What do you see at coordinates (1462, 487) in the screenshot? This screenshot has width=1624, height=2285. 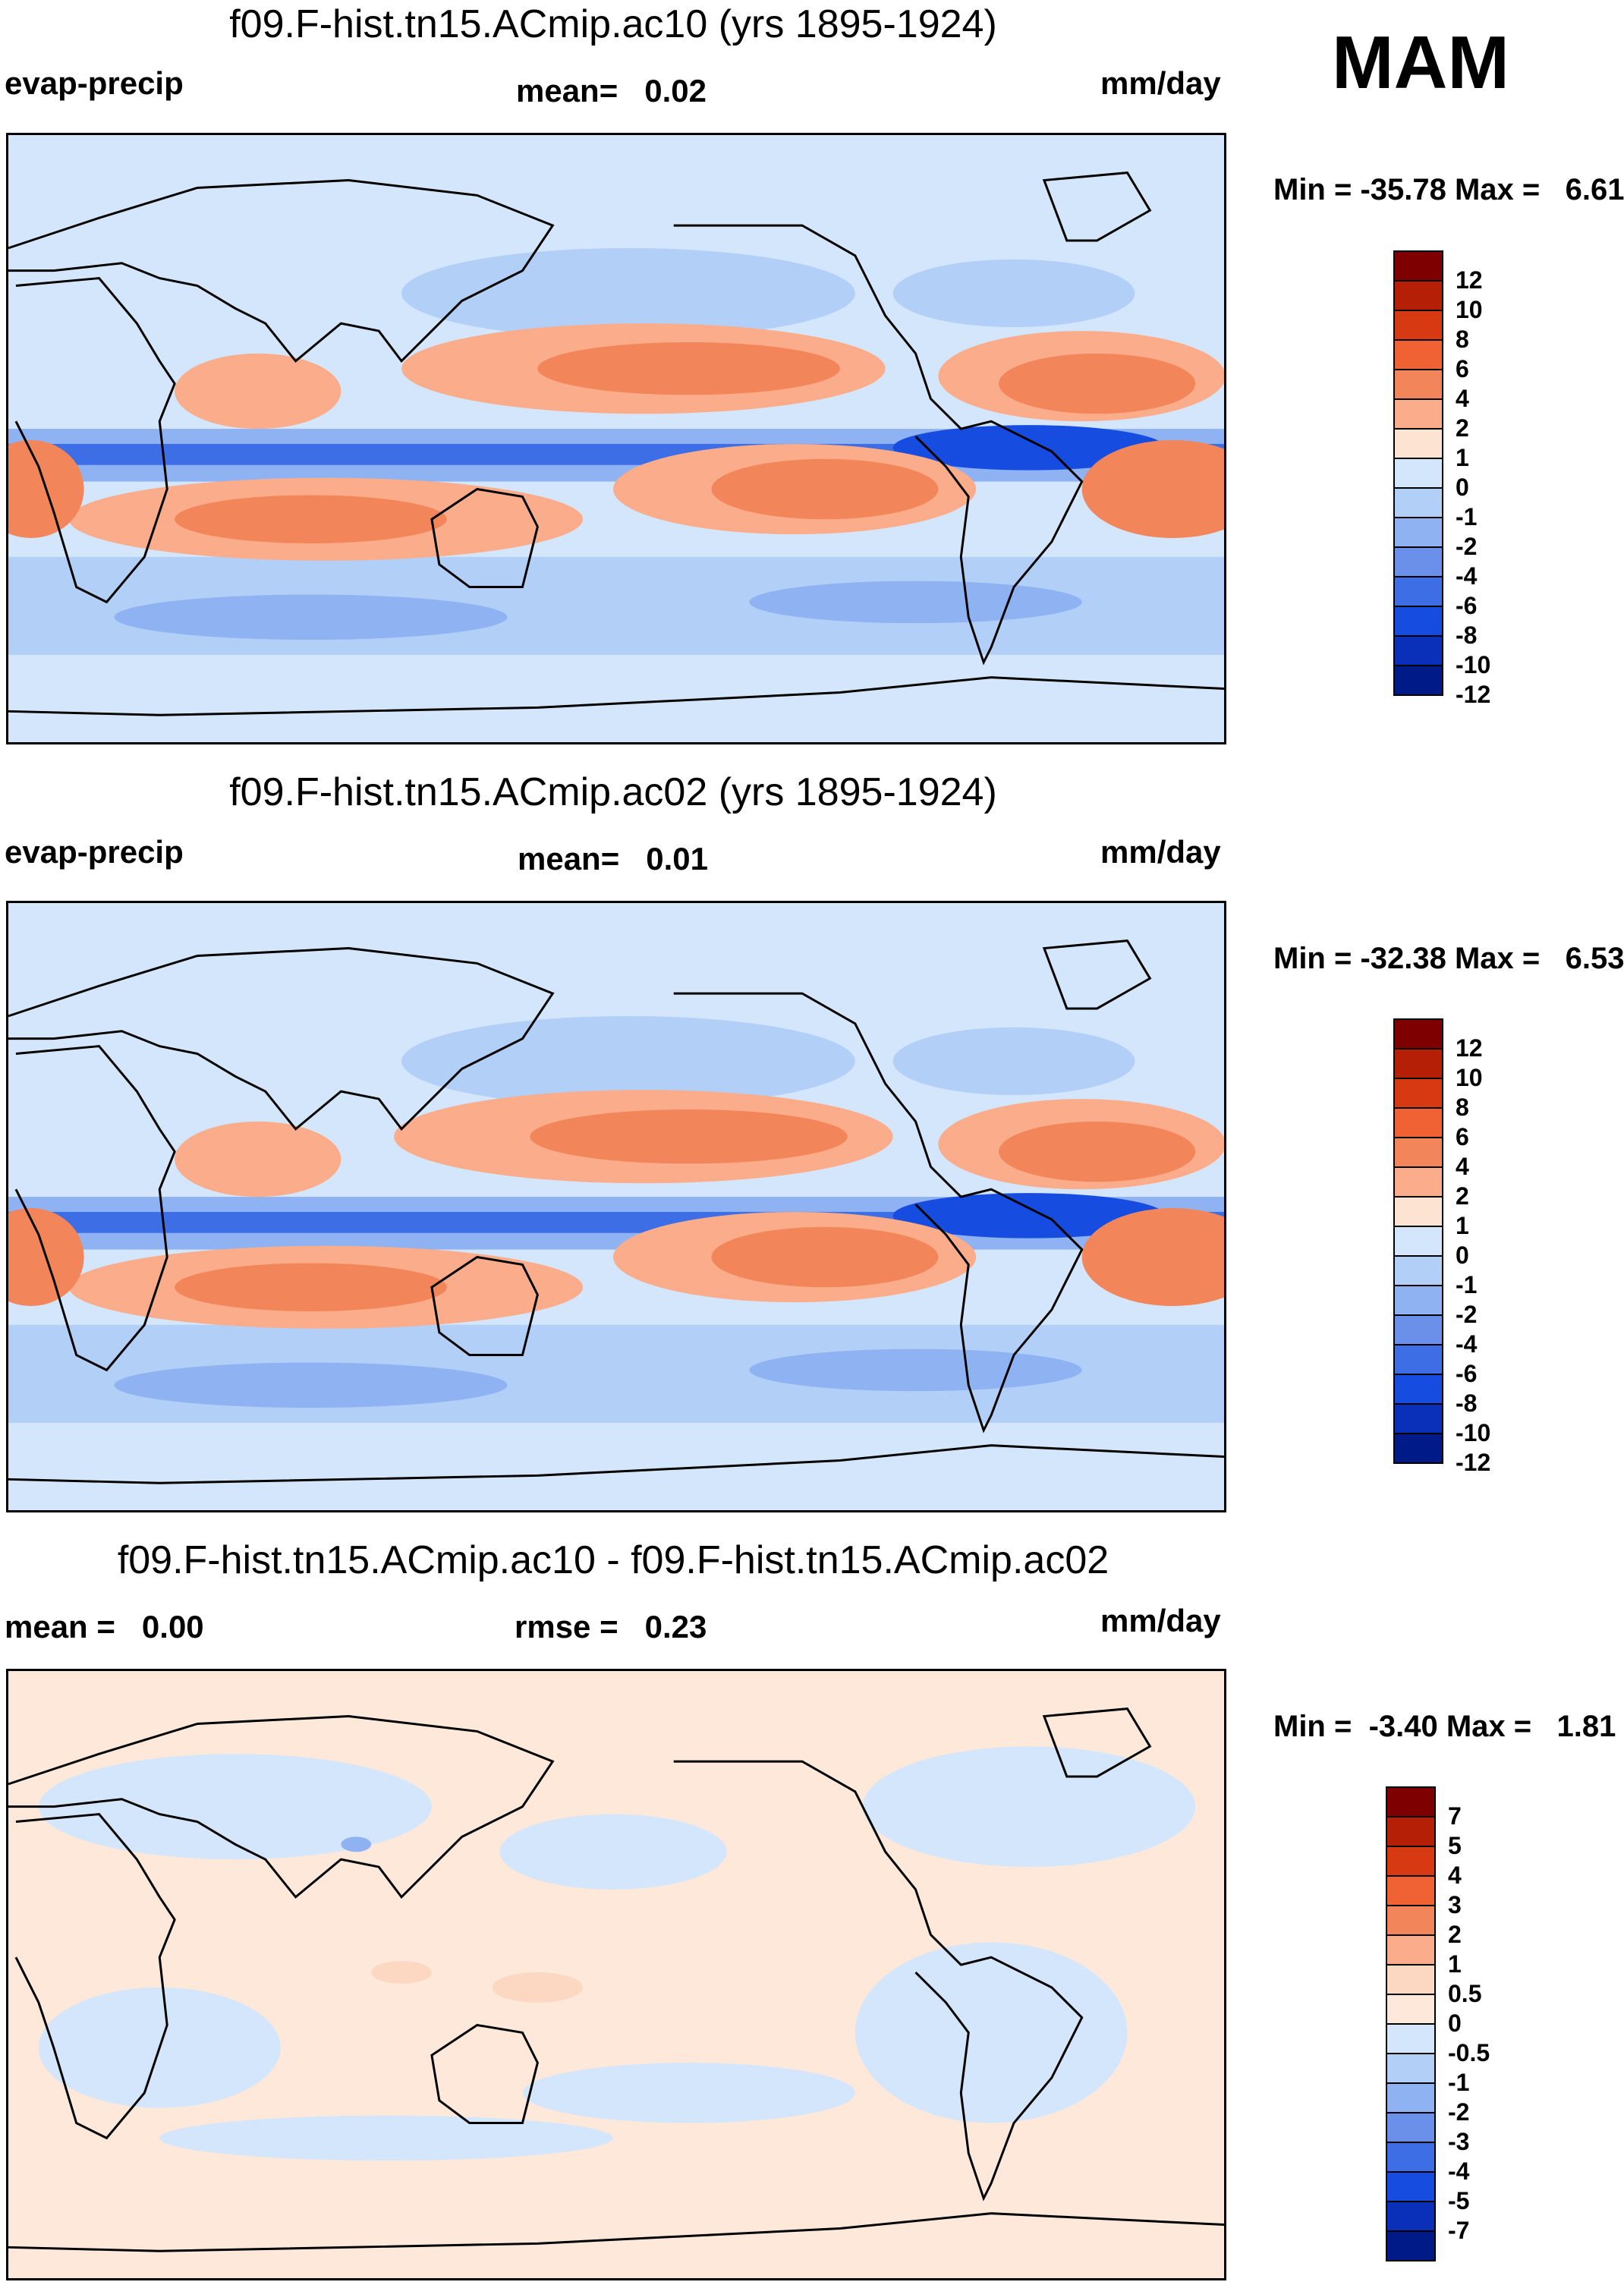 I see `colorbar-tick-label: 0` at bounding box center [1462, 487].